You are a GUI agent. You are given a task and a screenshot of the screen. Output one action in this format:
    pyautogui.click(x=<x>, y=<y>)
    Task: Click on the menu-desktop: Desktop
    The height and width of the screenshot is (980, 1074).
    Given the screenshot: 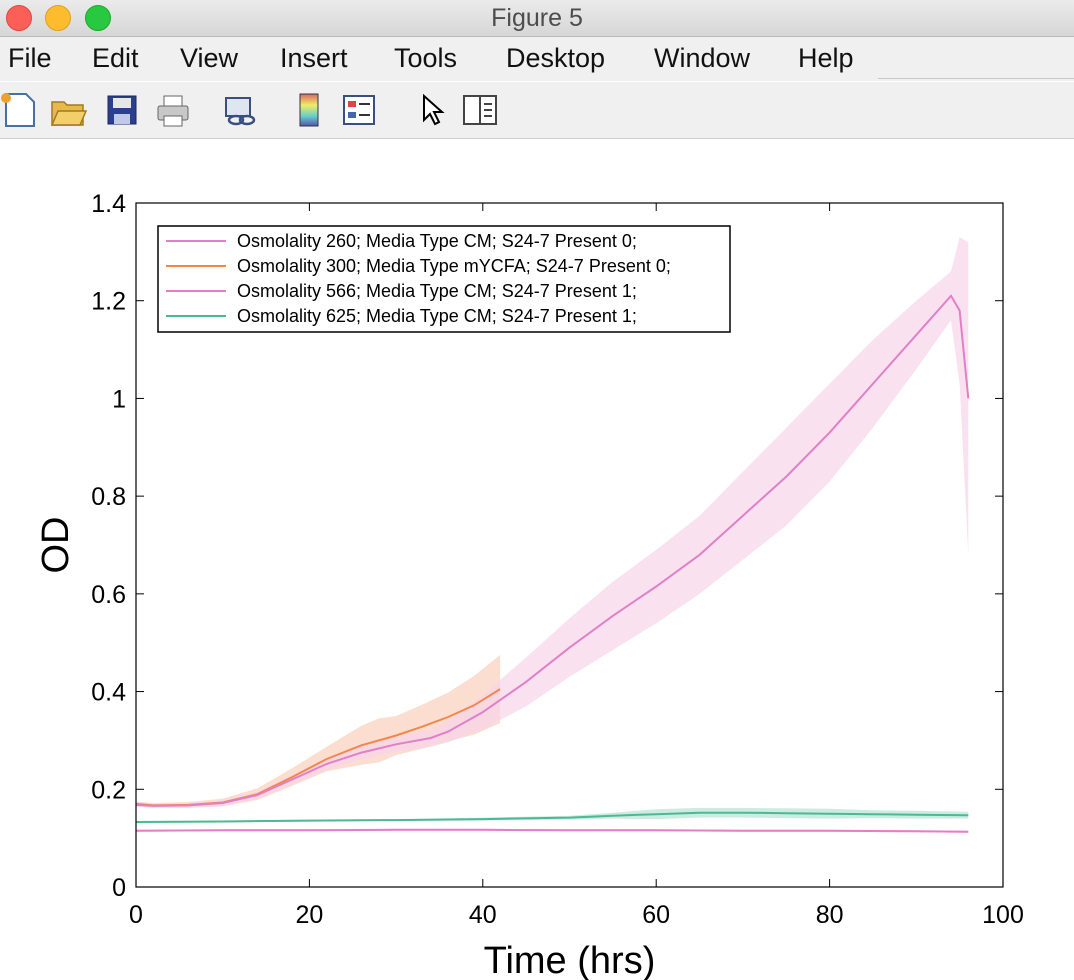 What is the action you would take?
    pyautogui.click(x=556, y=58)
    